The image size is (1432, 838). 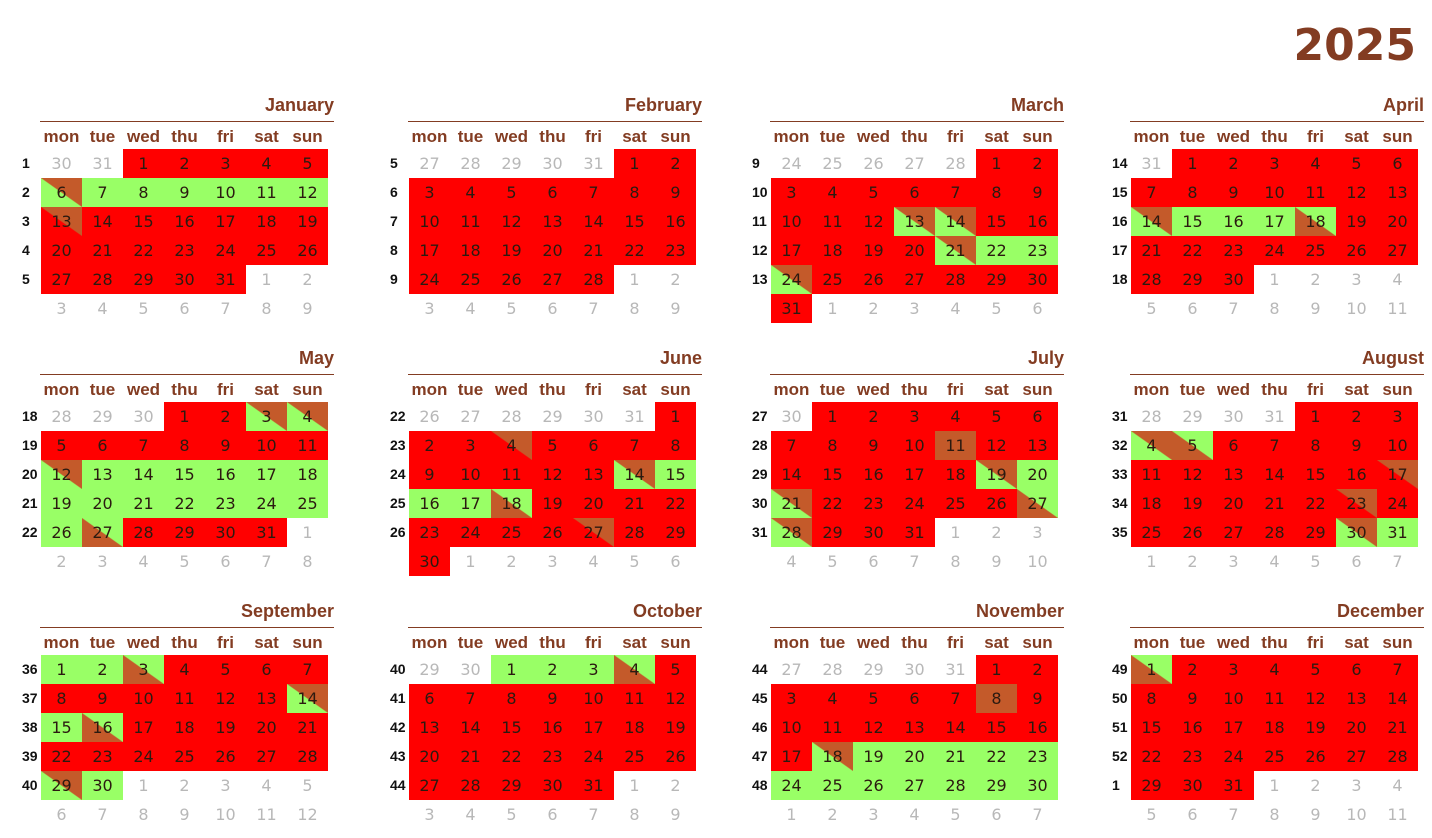 What do you see at coordinates (791, 163) in the screenshot?
I see `calendar-day-outside: 24` at bounding box center [791, 163].